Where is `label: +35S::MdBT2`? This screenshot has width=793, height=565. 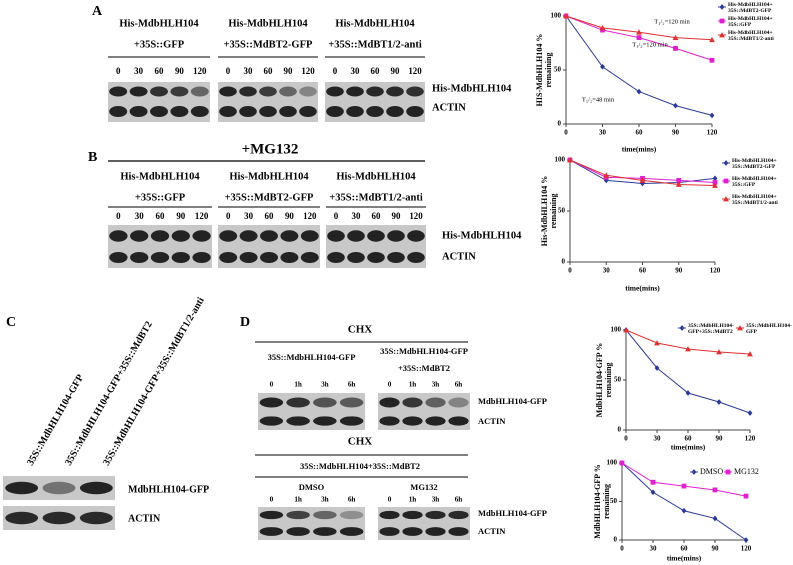 label: +35S::MdBT2 is located at coordinates (424, 368).